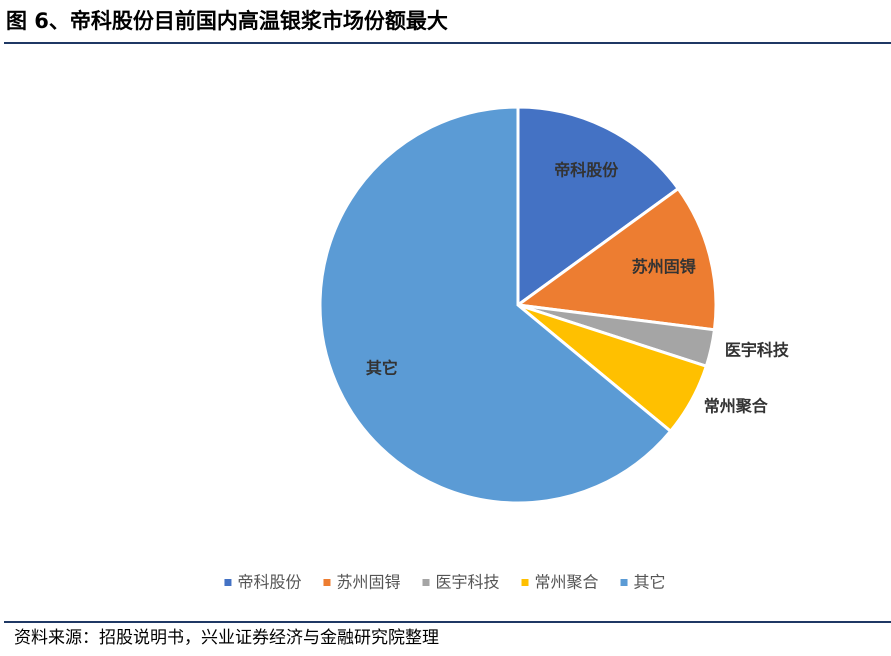 This screenshot has width=891, height=656. I want to click on slice-label: 帝科股份, so click(586, 169).